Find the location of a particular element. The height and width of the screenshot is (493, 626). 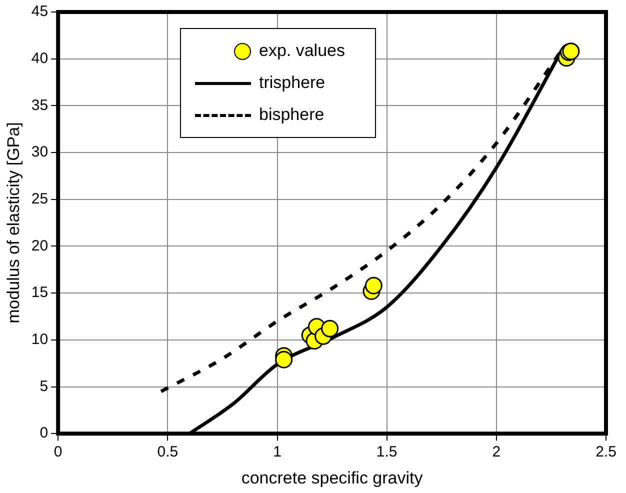

y-tick-label: 45 is located at coordinates (39, 11).